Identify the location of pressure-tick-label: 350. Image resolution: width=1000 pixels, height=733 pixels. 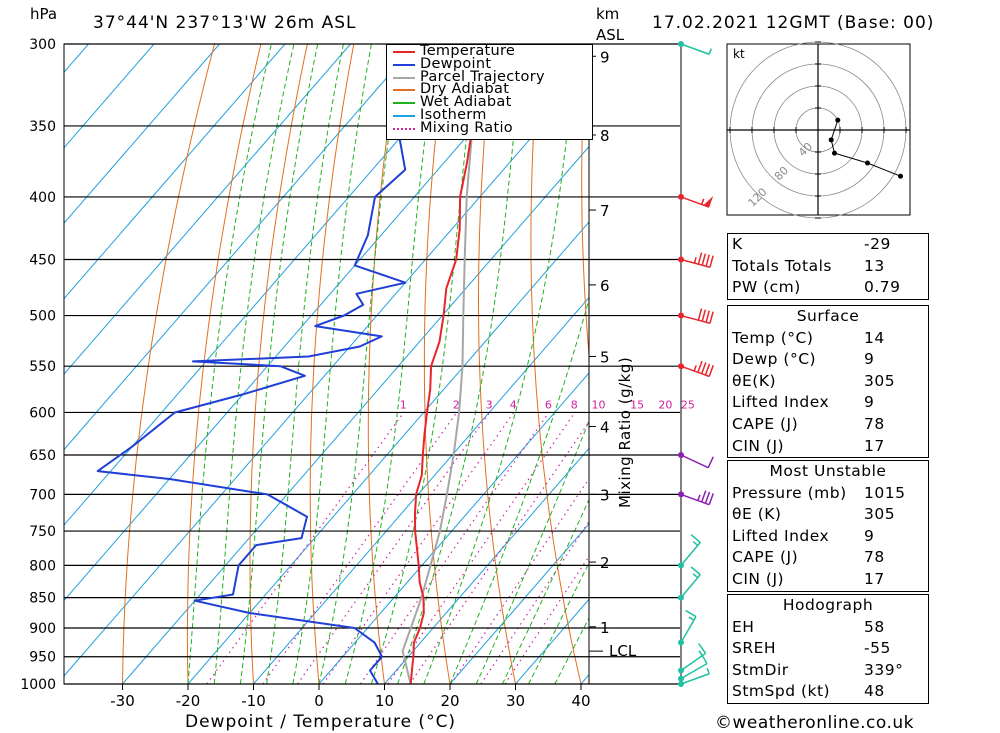
(42, 127).